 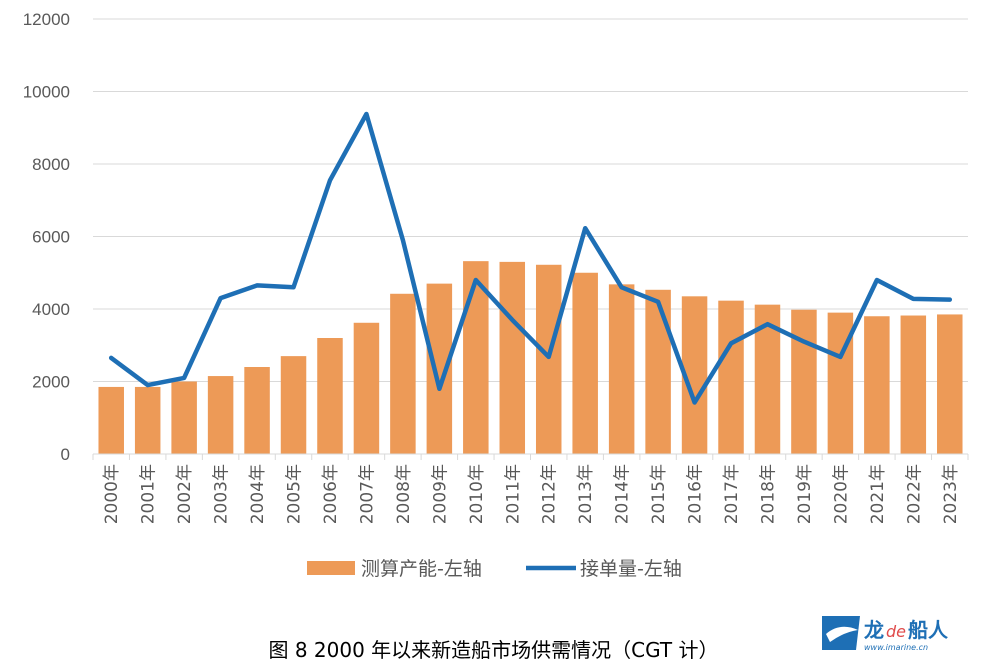 I want to click on x-tick-label: 2014年, so click(x=623, y=494).